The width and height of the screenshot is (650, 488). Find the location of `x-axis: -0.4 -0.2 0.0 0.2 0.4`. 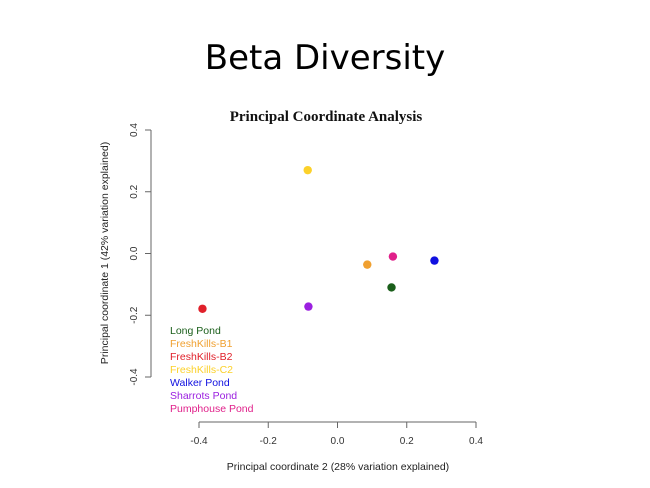

x-axis: -0.4 -0.2 0.0 0.2 0.4 is located at coordinates (336, 434).